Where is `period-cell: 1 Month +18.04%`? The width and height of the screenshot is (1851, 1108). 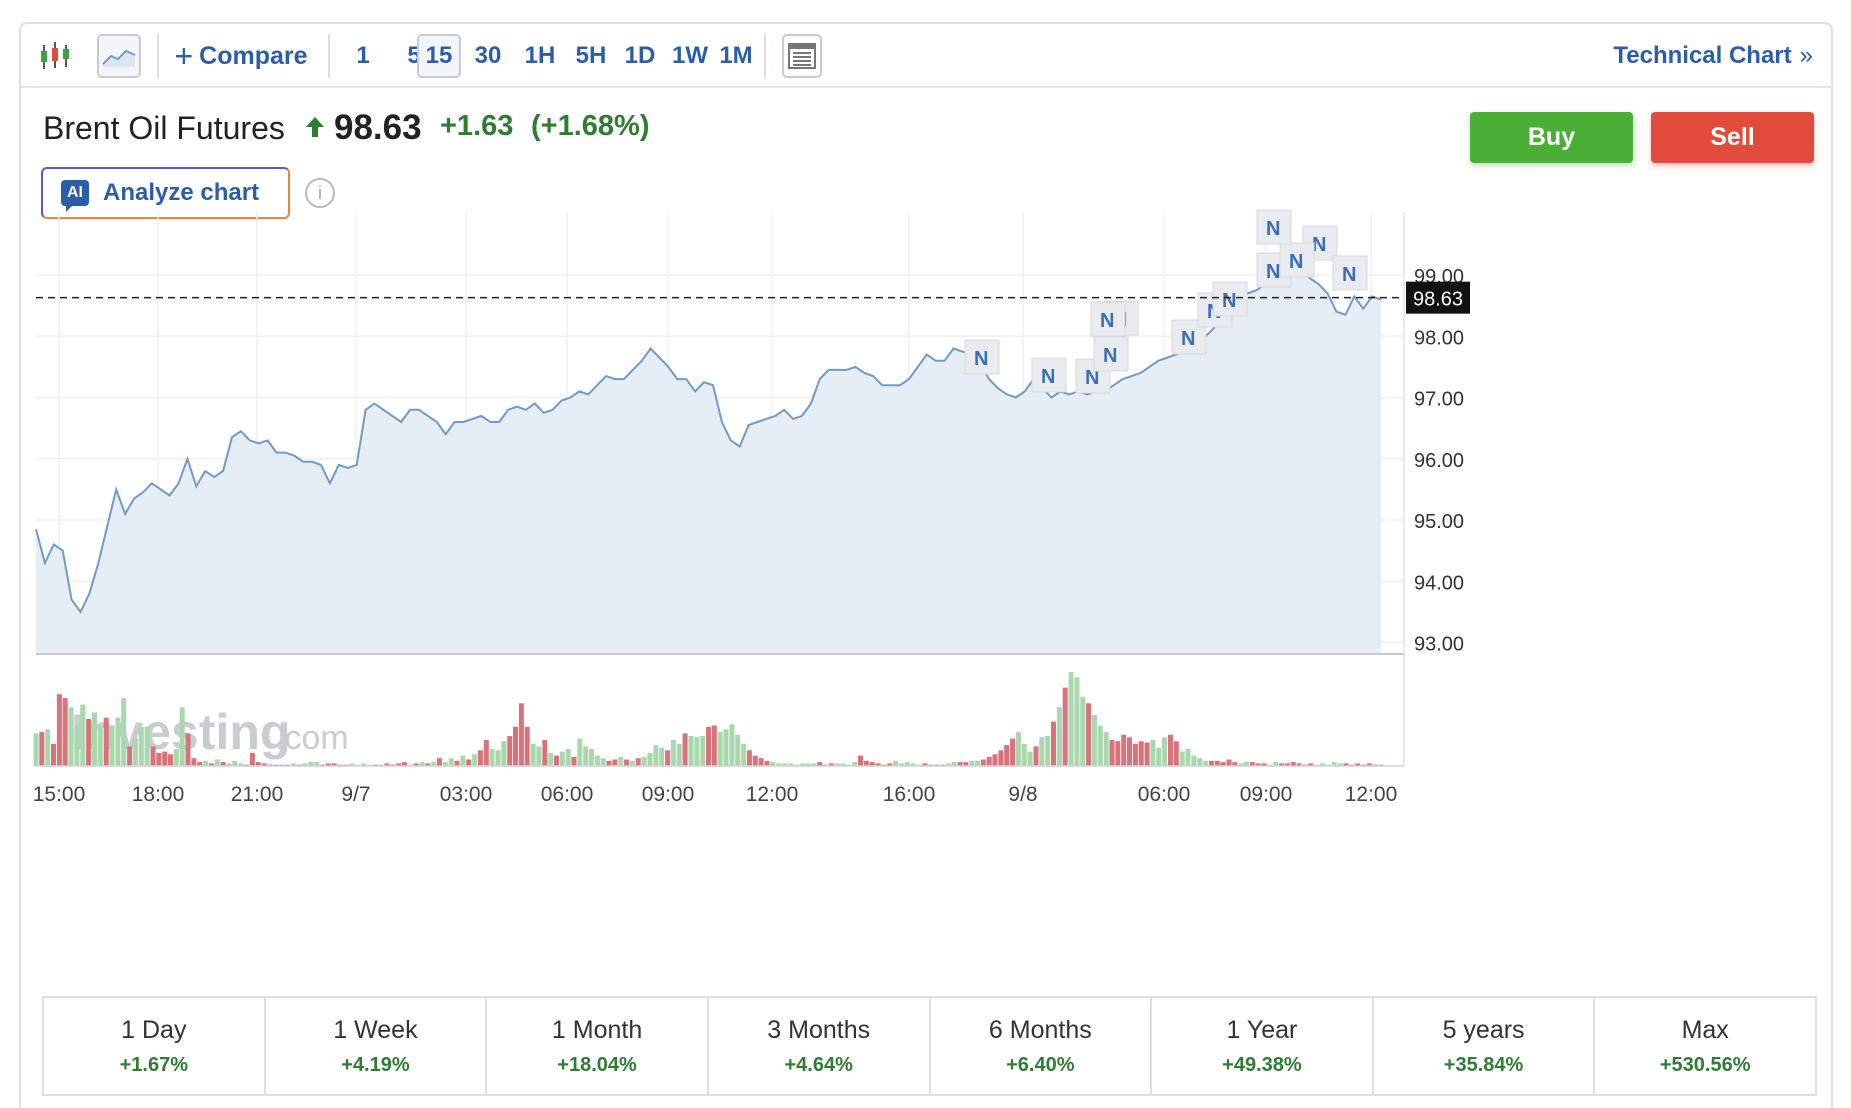
period-cell: 1 Month +18.04% is located at coordinates (598, 1046).